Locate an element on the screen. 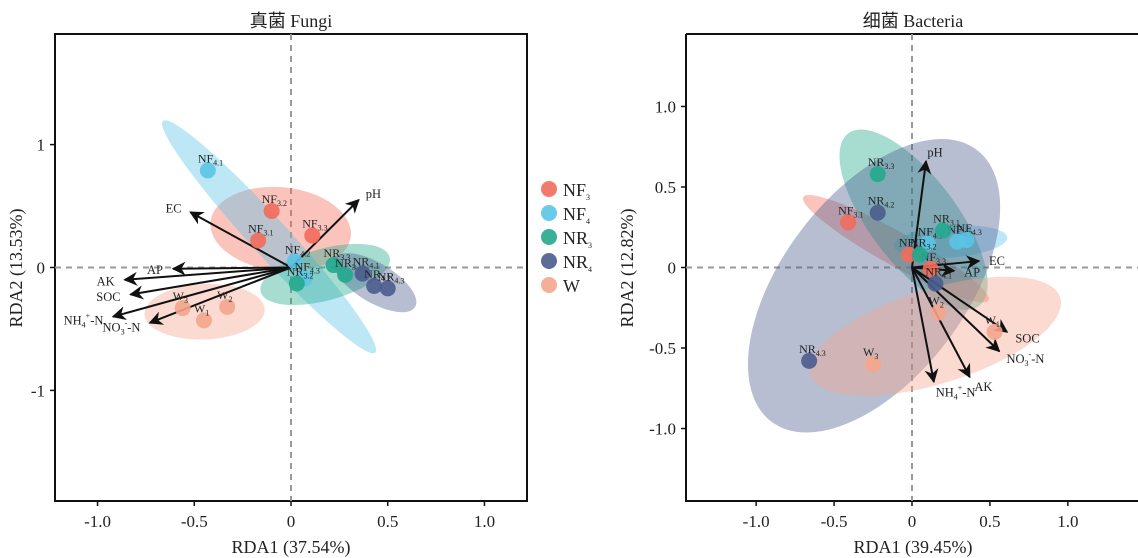  group-ellipse-w is located at coordinates (204, 311).